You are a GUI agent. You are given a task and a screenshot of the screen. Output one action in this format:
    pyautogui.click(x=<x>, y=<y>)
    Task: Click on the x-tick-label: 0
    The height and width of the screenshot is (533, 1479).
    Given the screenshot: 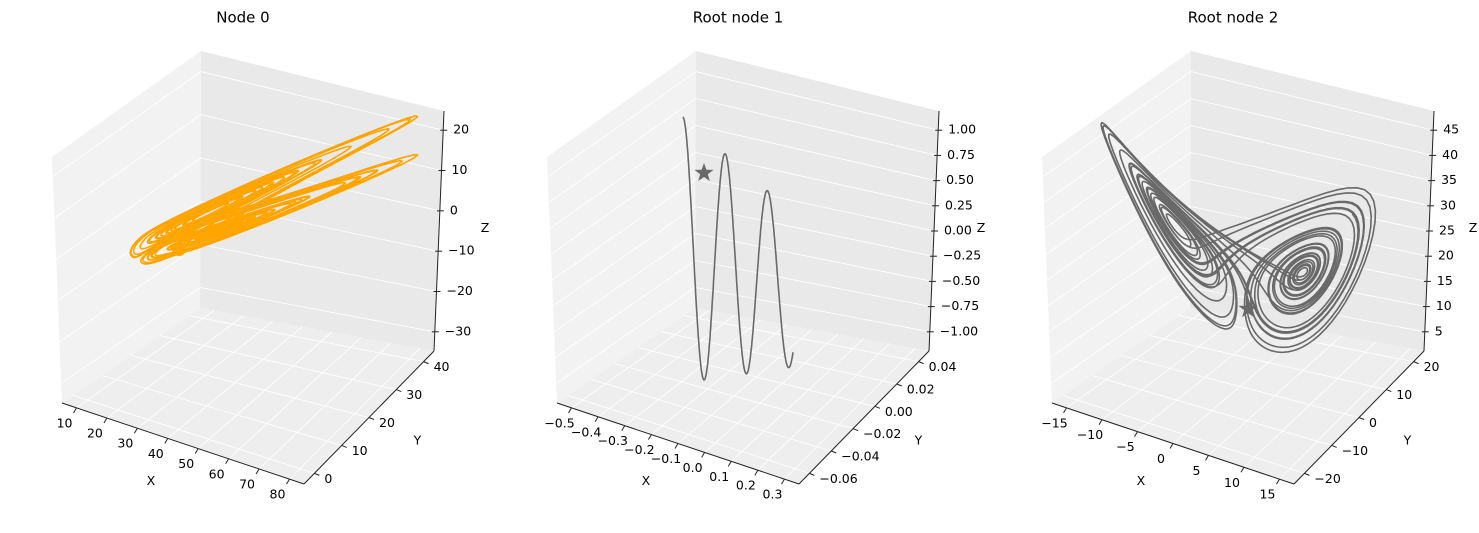 What is the action you would take?
    pyautogui.click(x=1161, y=458)
    